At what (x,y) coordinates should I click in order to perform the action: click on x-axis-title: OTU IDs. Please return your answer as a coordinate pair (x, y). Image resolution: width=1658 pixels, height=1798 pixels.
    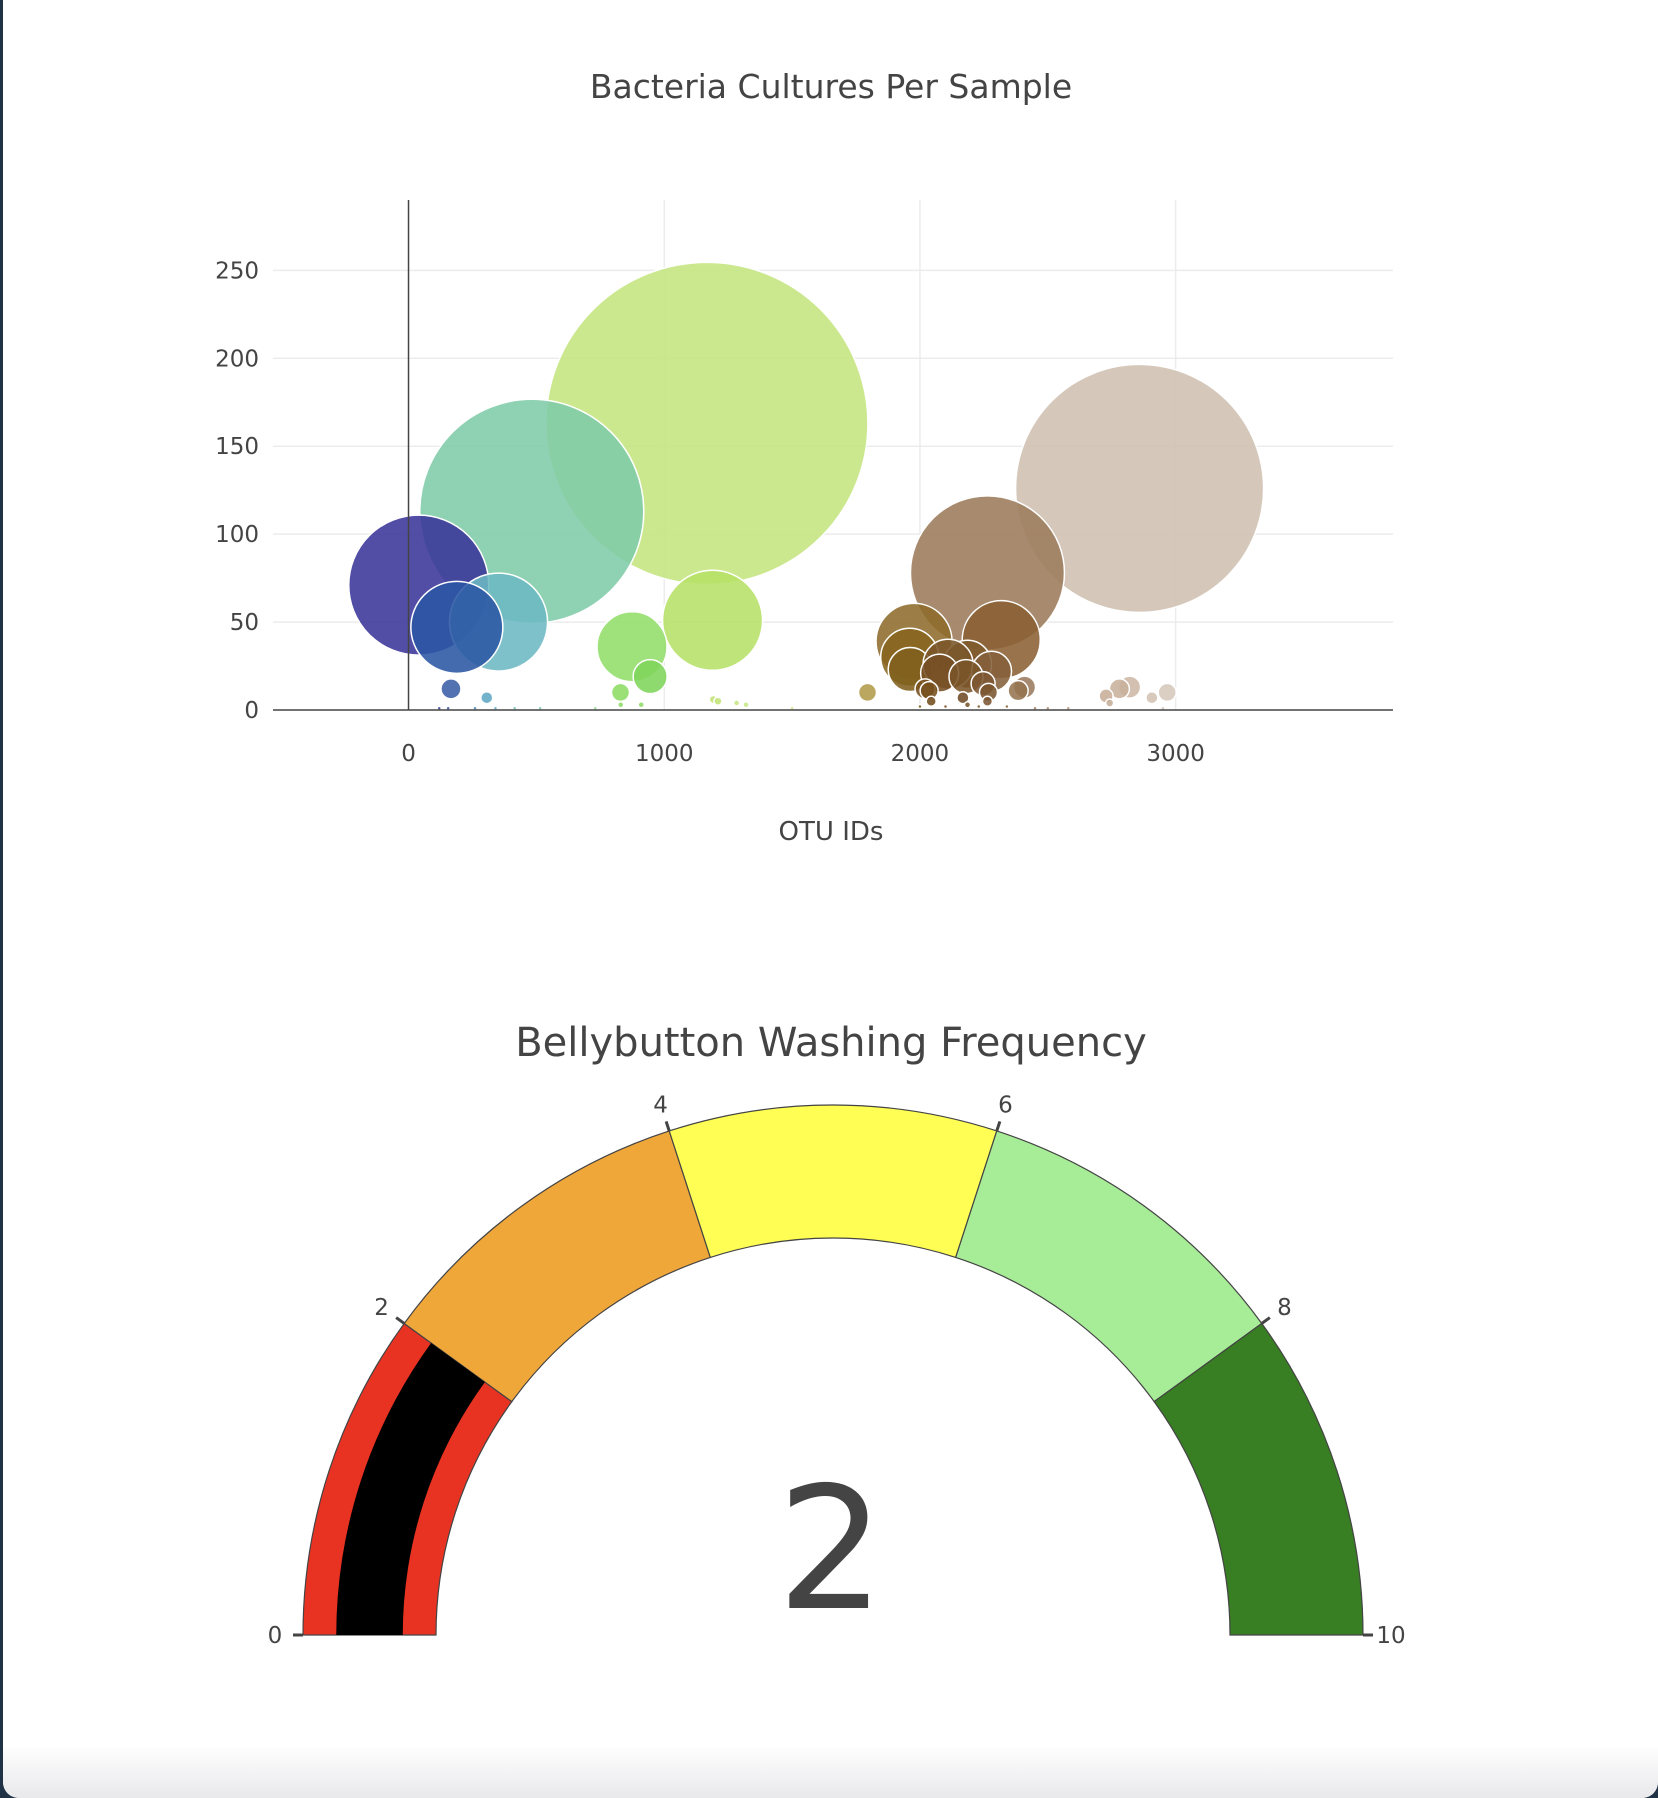
    Looking at the image, I should click on (831, 832).